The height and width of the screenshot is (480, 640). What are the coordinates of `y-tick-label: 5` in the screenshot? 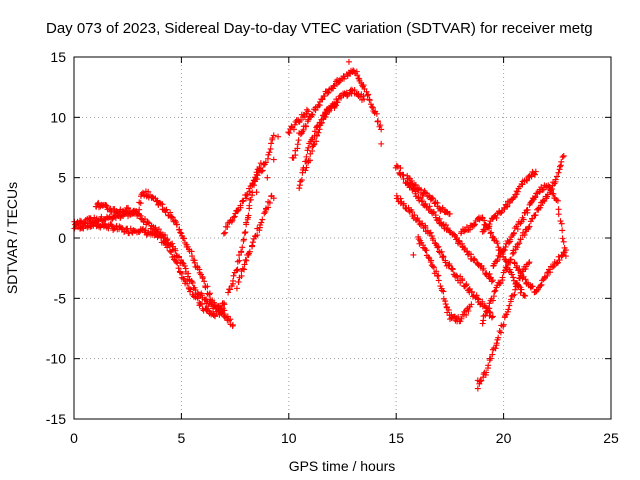 It's located at (62, 178).